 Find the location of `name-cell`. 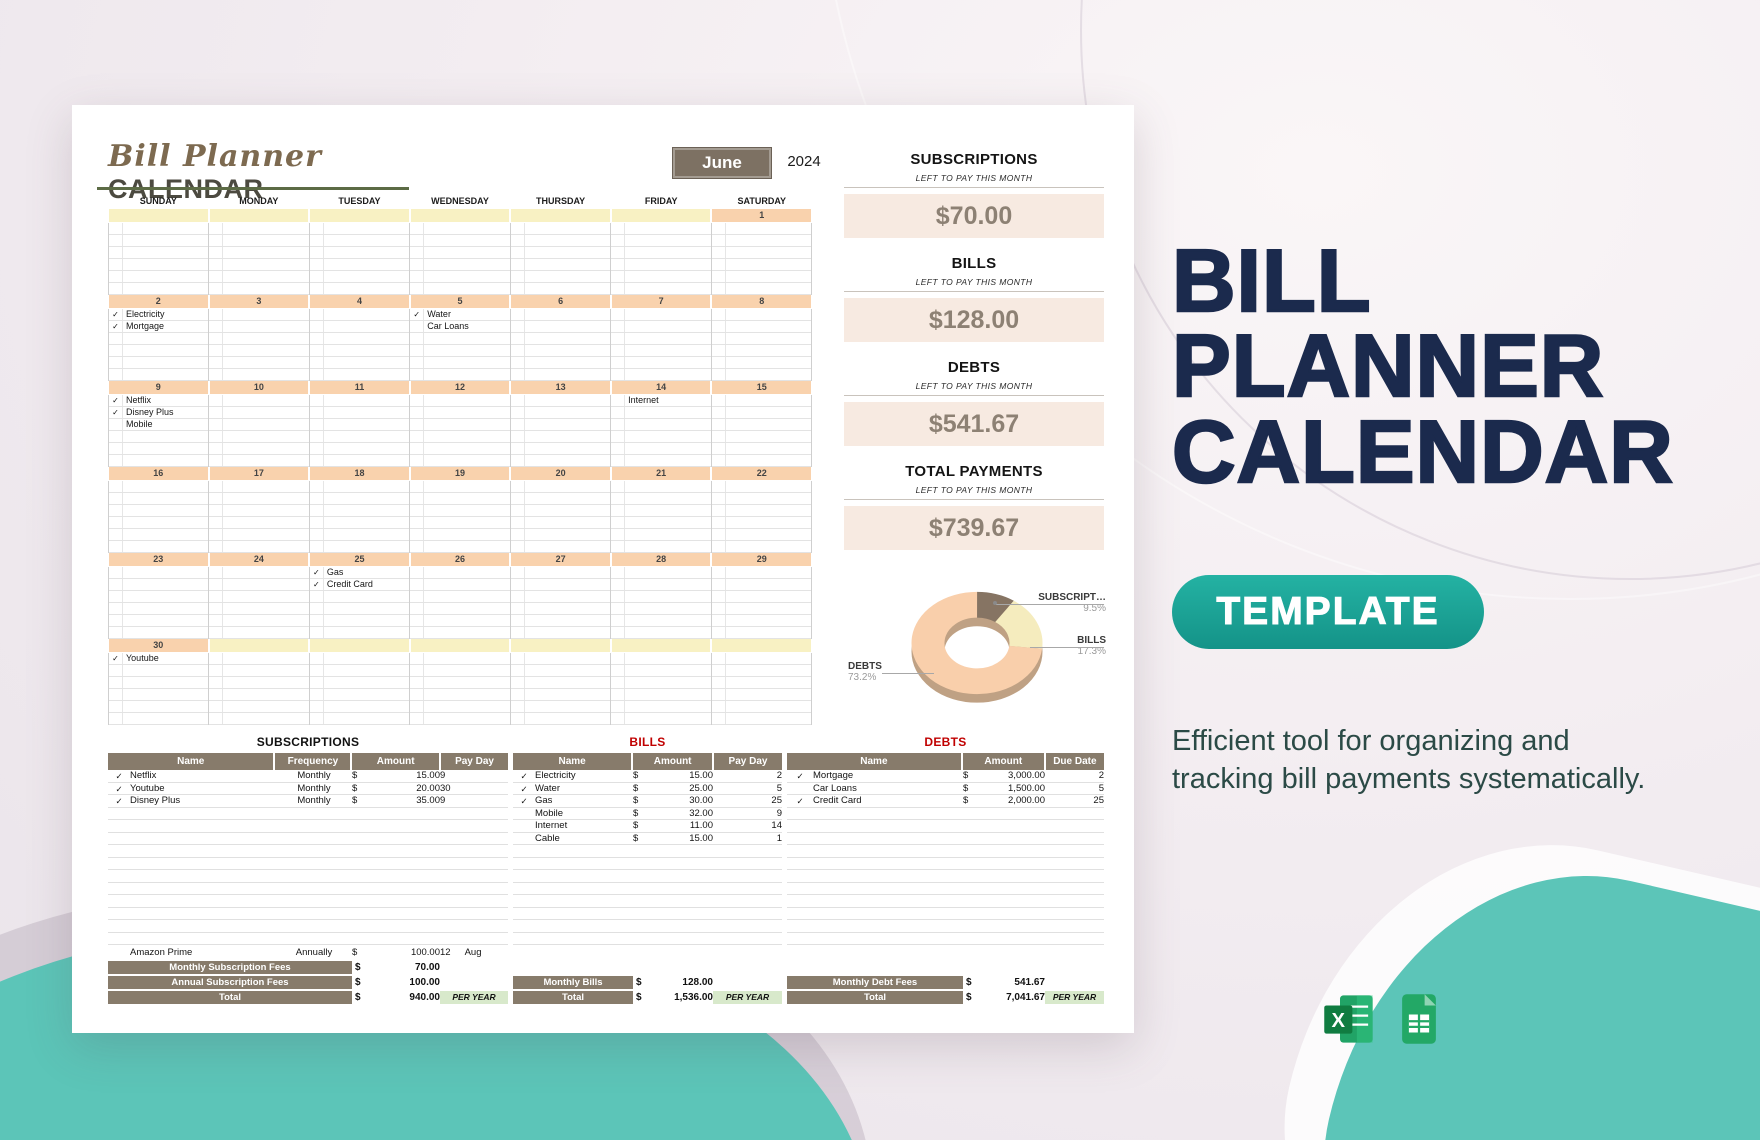

name-cell is located at coordinates (584, 864).